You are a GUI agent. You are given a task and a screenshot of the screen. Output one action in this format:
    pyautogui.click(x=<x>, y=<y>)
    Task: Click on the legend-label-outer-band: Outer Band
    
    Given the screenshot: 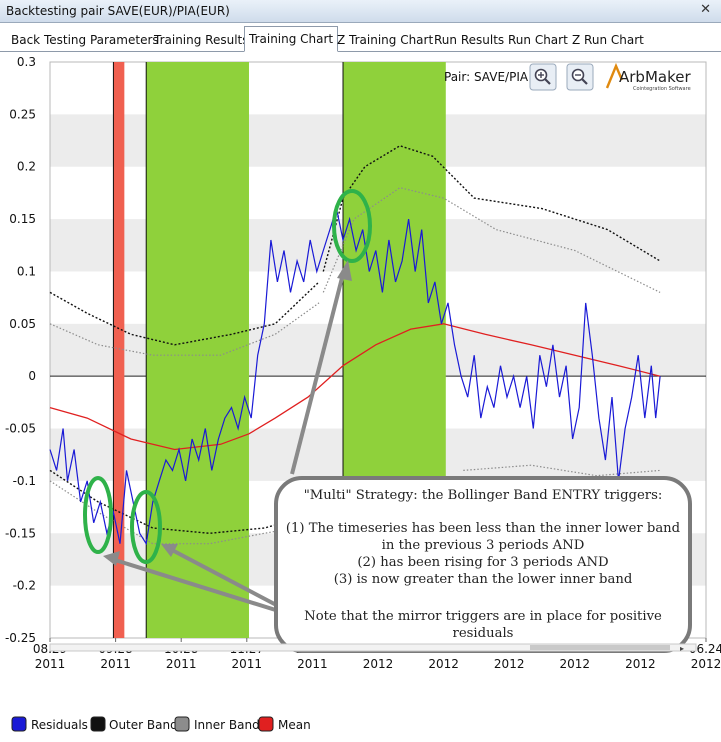 What is the action you would take?
    pyautogui.click(x=143, y=725)
    